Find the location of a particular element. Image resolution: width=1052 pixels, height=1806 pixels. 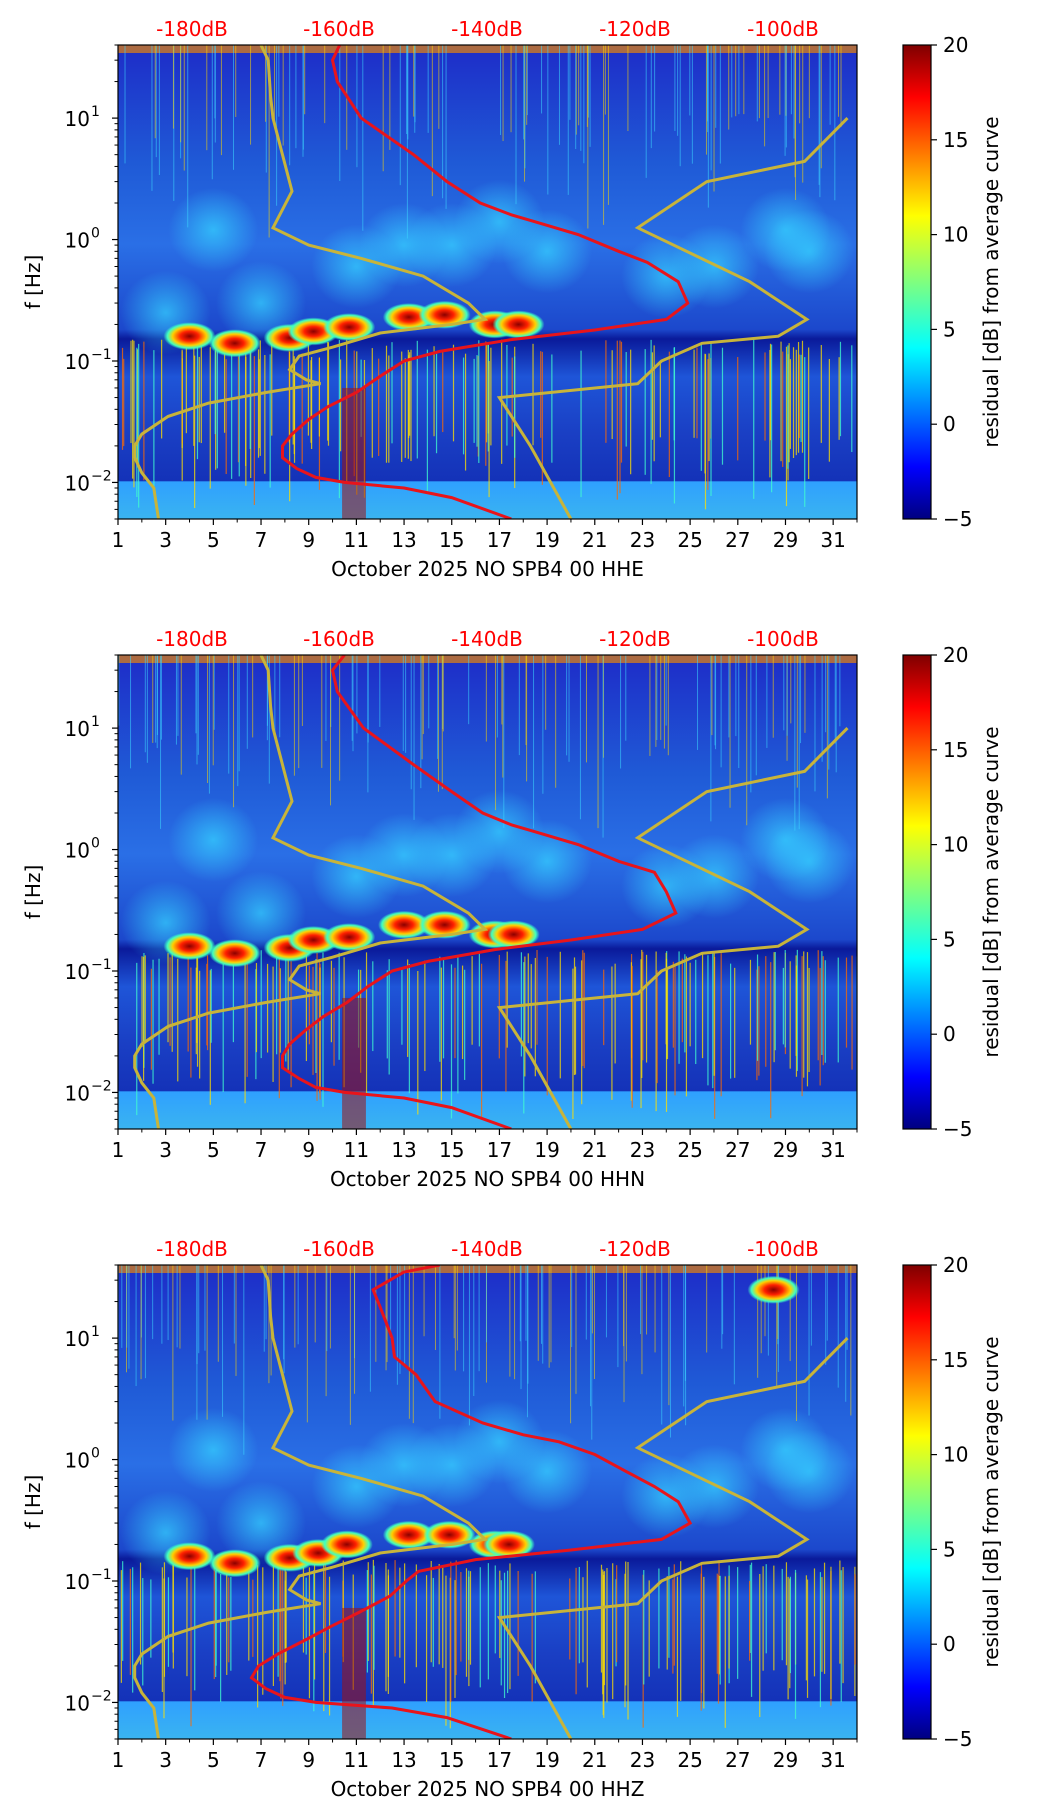

x-tick-label: 29 is located at coordinates (785, 540).